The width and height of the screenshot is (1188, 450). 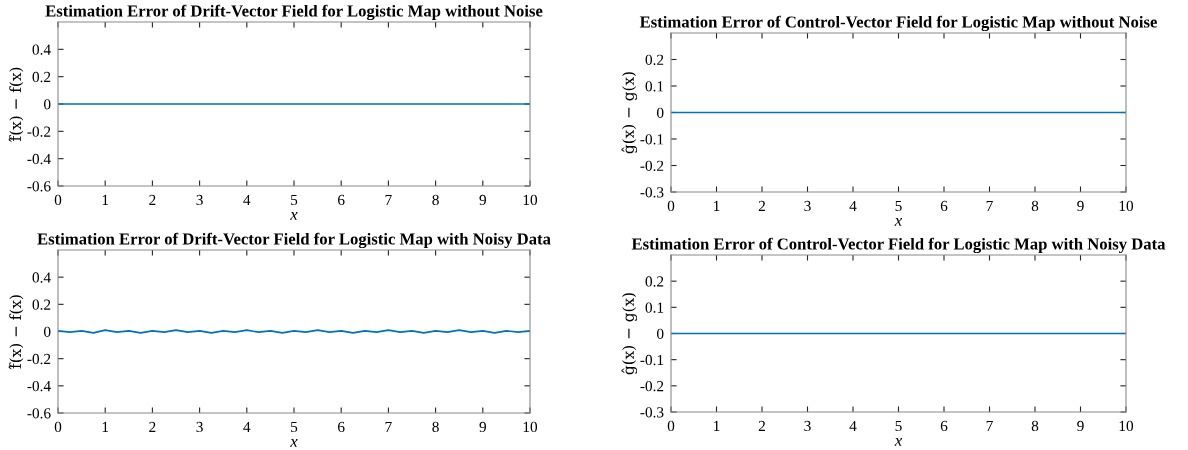 I want to click on chart-title: Estimation Error of Drift-Vector Field for Logistic Map without Noise, so click(x=294, y=12).